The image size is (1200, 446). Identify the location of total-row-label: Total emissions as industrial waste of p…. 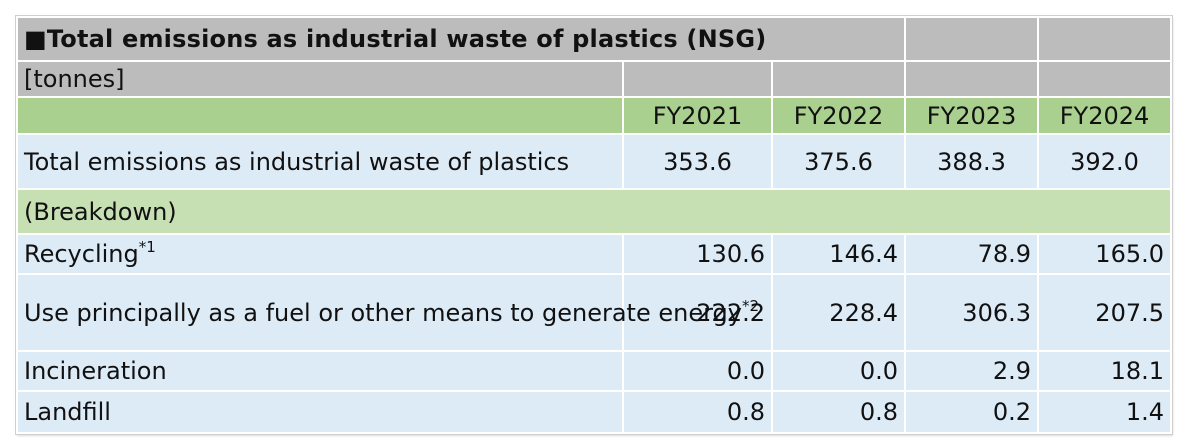
(320, 161).